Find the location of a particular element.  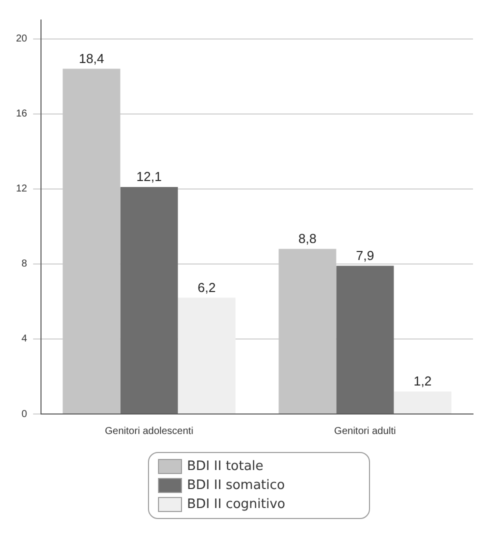

data-label: 12,1 is located at coordinates (149, 176).